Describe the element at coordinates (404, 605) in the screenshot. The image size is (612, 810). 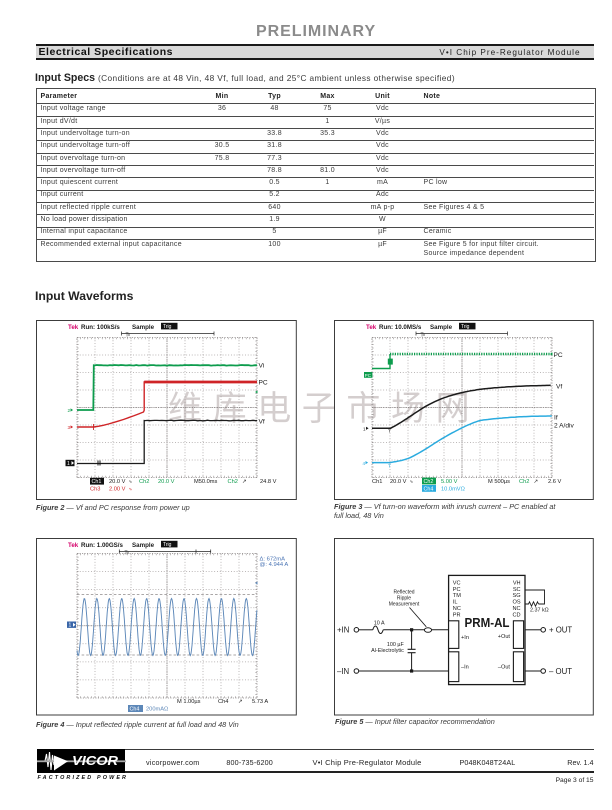
I see `svg-text: Measurement` at that location.